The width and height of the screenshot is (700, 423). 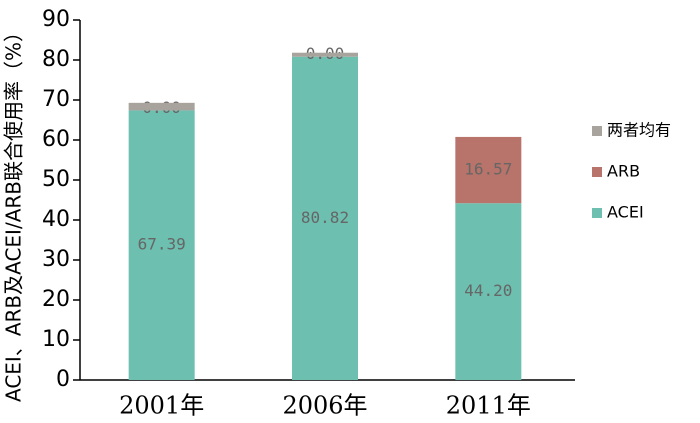 What do you see at coordinates (623, 171) in the screenshot?
I see `legend-label: ARB` at bounding box center [623, 171].